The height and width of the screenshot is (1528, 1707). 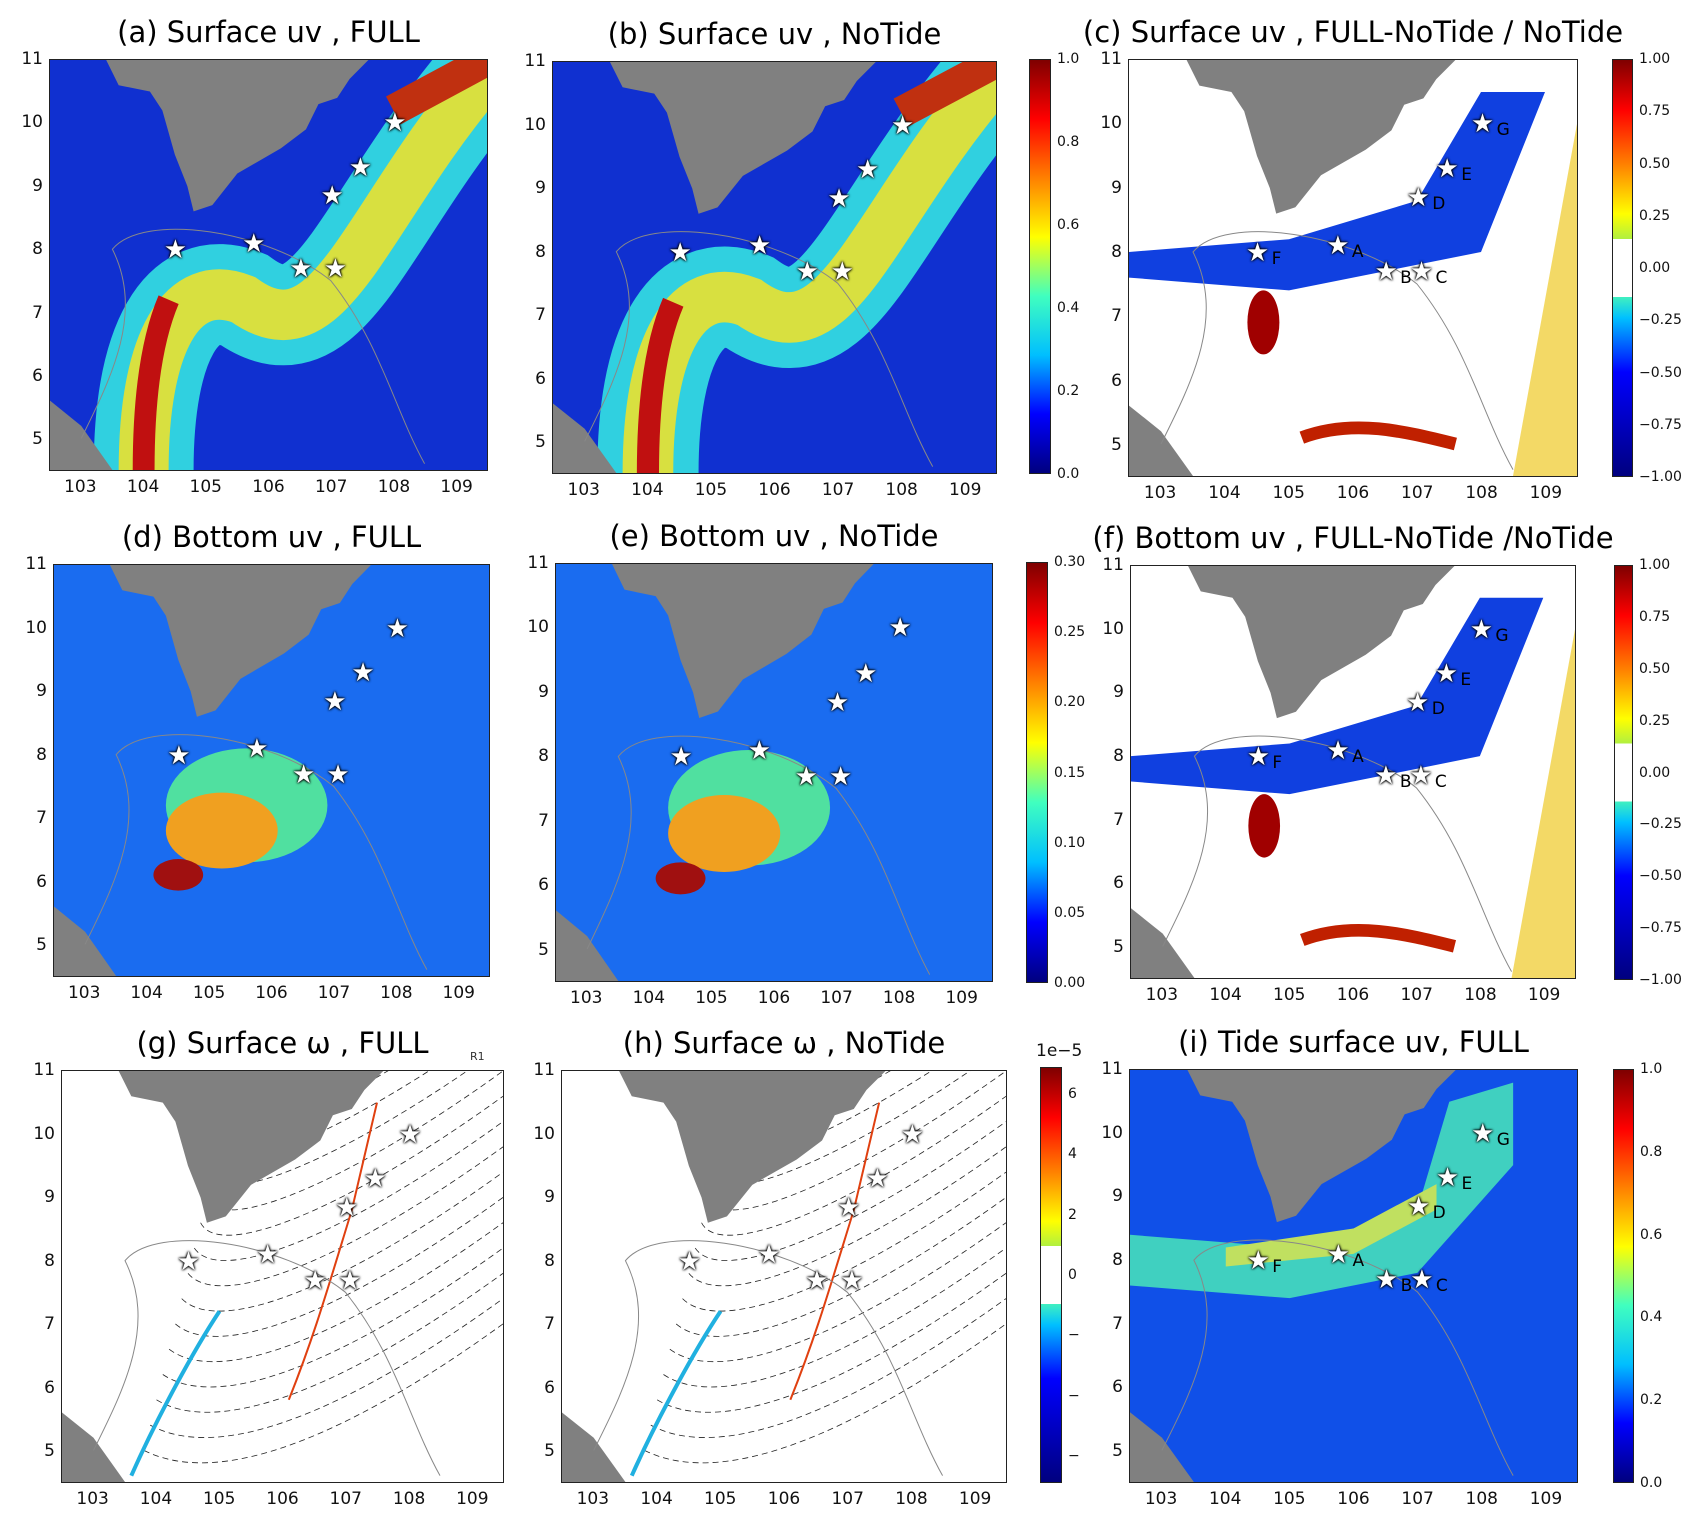 I want to click on colorbar-tick-label: 6, so click(x=1072, y=1094).